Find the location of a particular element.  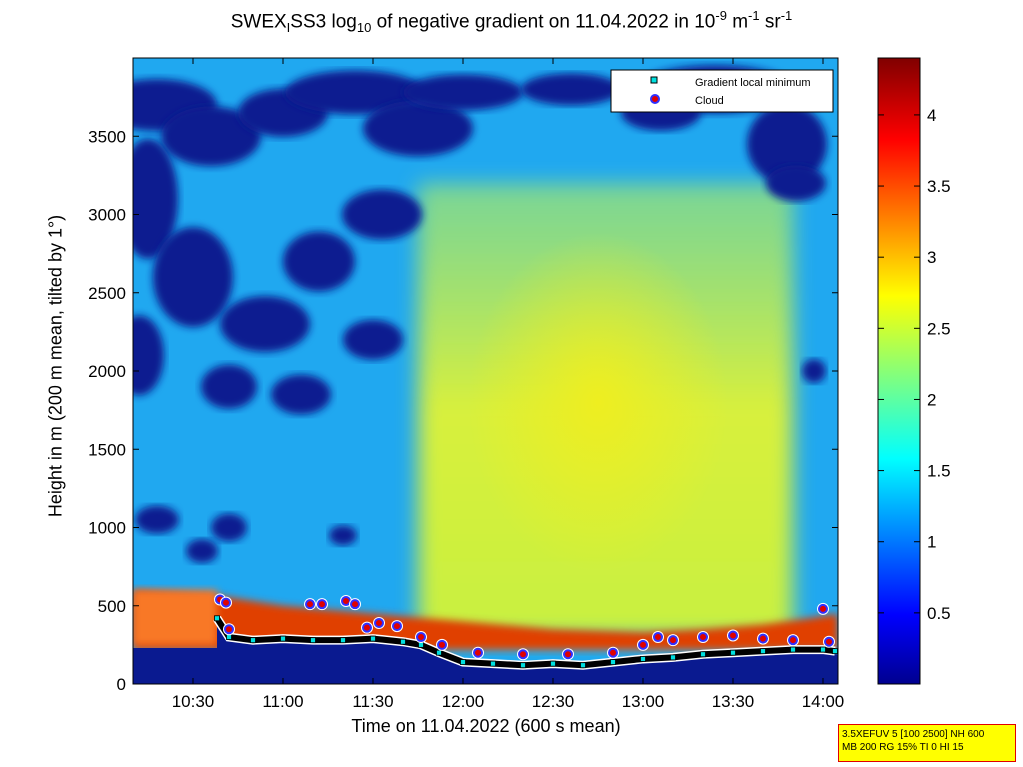

x-tick-label: 14:00 is located at coordinates (823, 701).